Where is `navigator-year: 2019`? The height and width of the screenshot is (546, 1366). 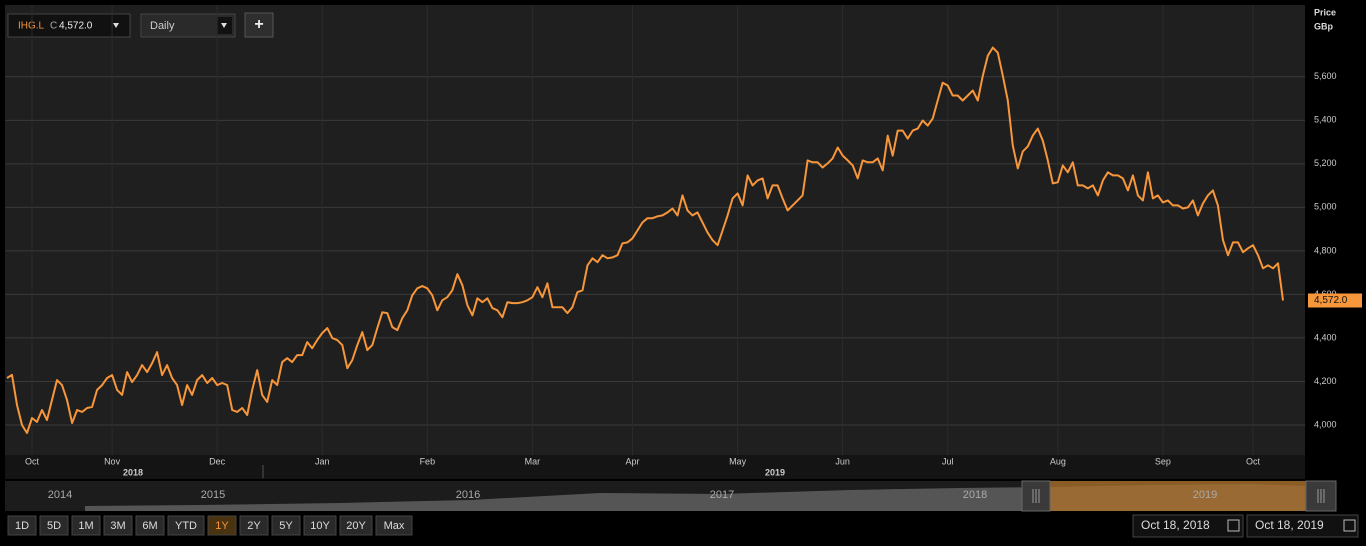
navigator-year: 2019 is located at coordinates (1205, 495).